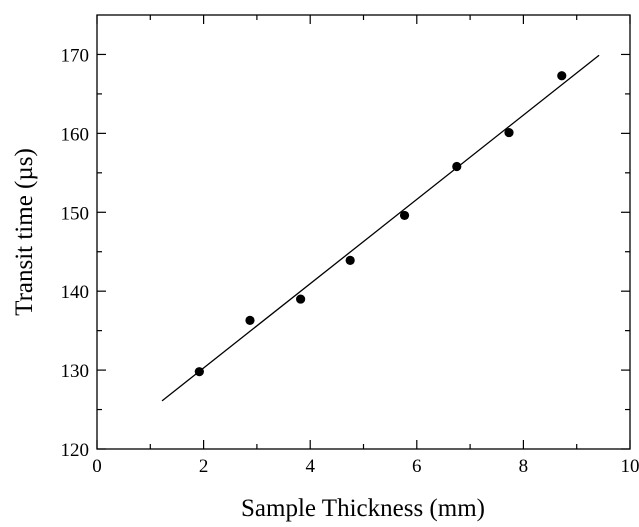 Image resolution: width=639 pixels, height=527 pixels. Describe the element at coordinates (630, 466) in the screenshot. I see `x-tick-label: 10` at that location.